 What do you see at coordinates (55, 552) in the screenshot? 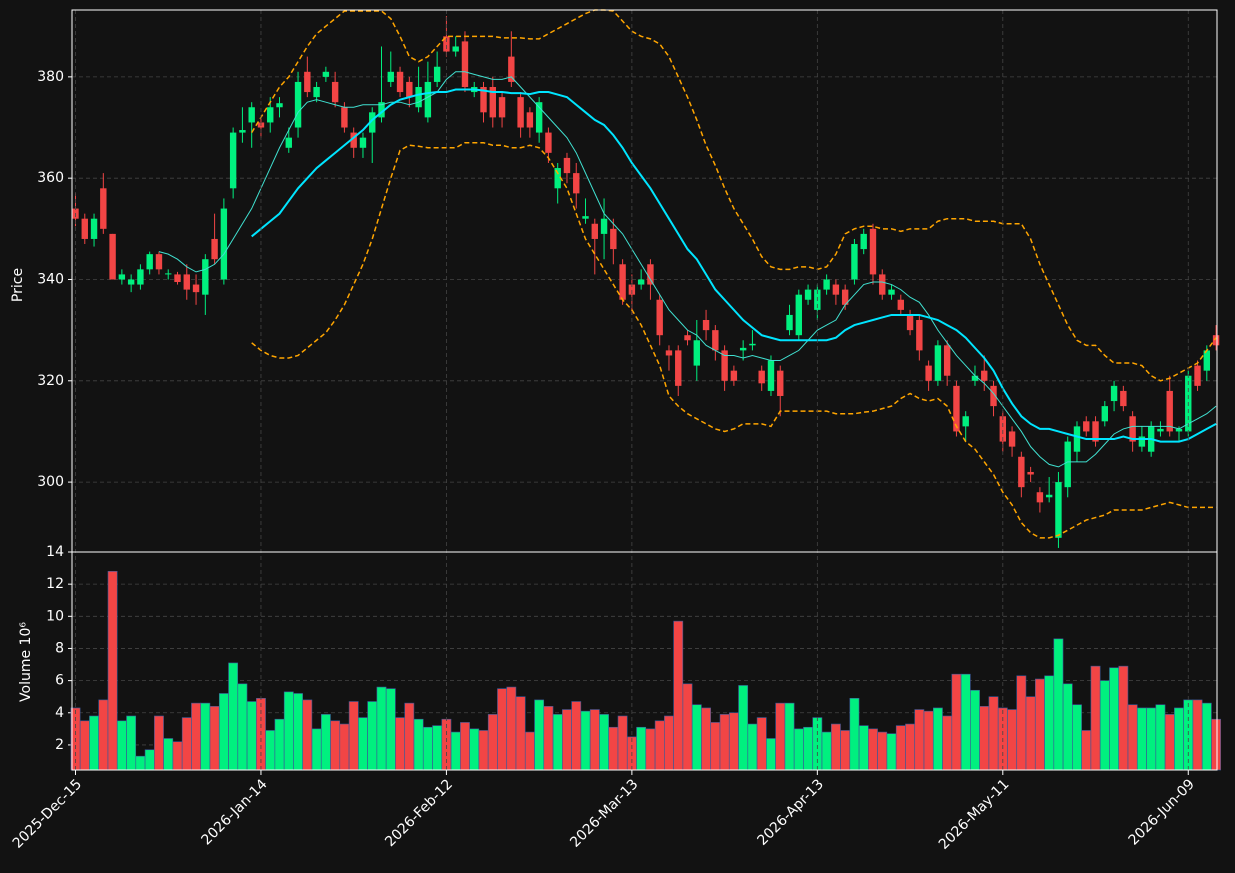
I see `y-tick-label: 14` at bounding box center [55, 552].